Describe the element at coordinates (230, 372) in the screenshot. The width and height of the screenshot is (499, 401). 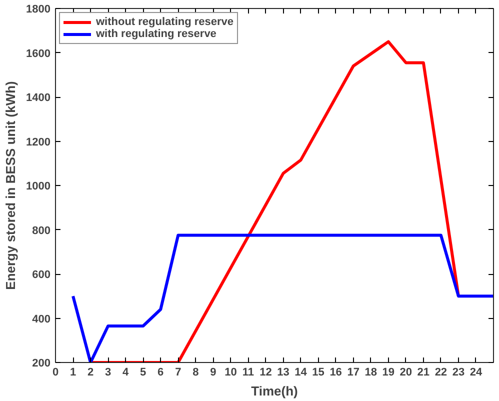
I see `x-tick-label: 10` at that location.